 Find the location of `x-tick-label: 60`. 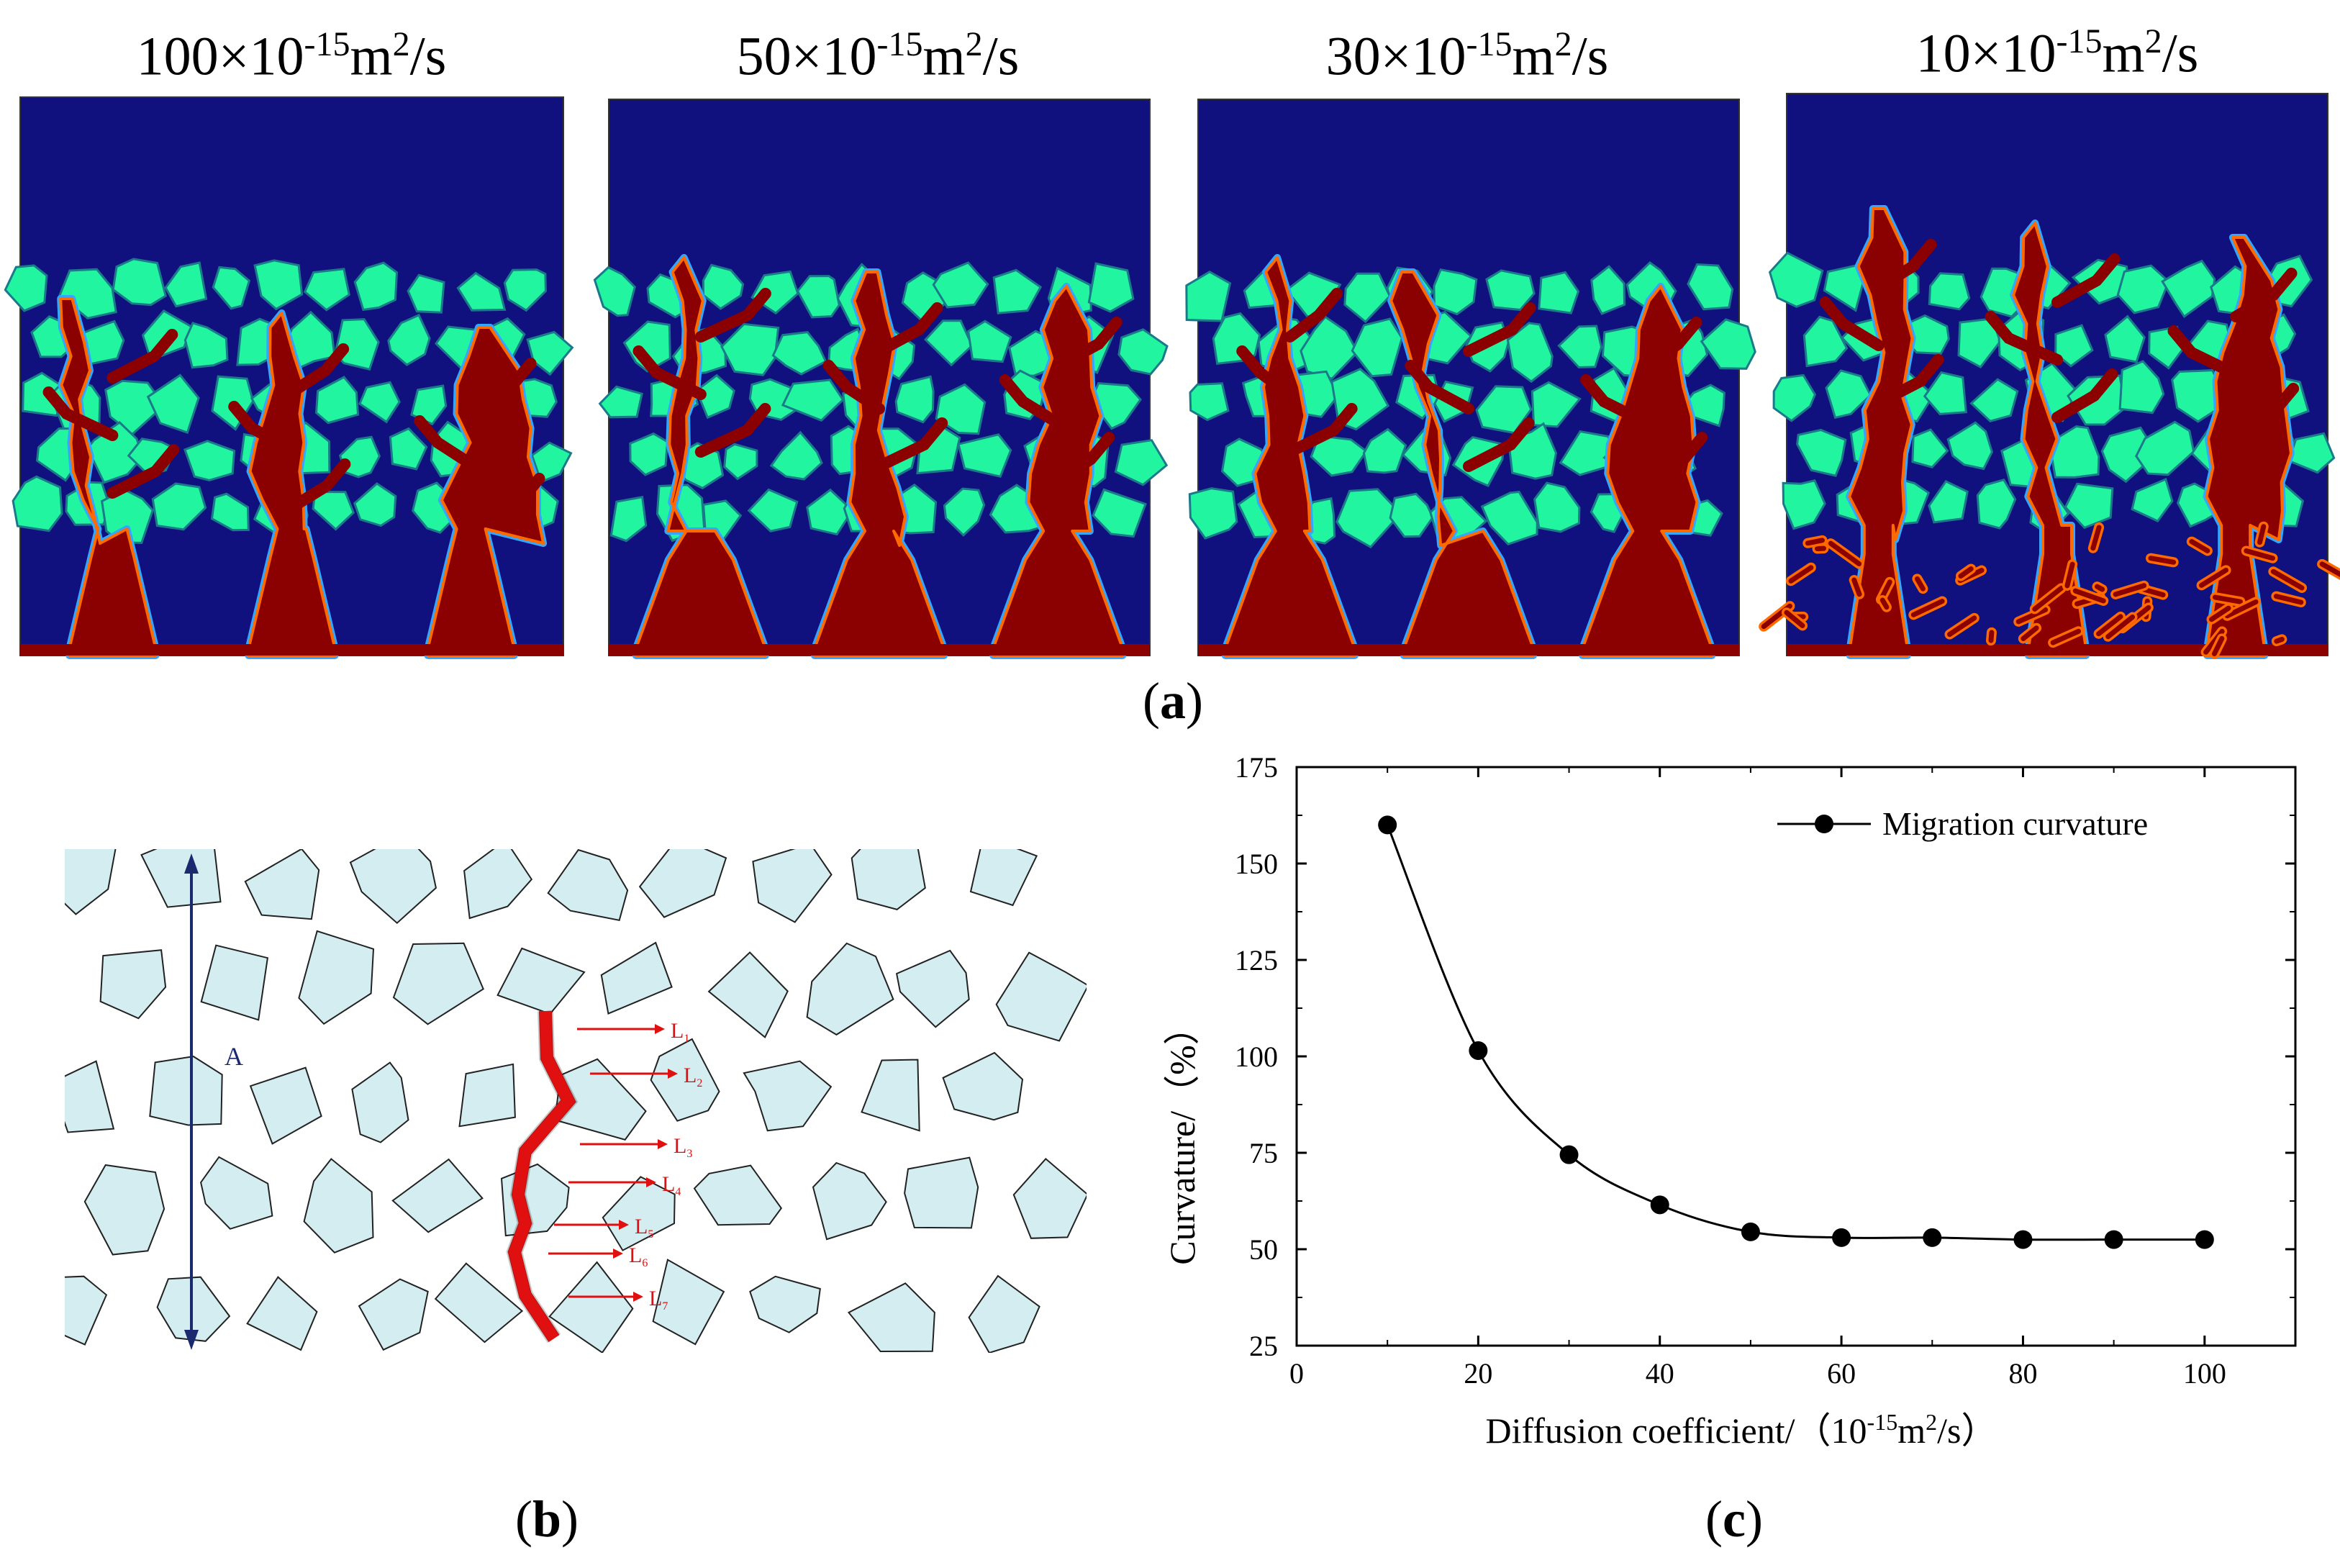

x-tick-label: 60 is located at coordinates (1842, 1374).